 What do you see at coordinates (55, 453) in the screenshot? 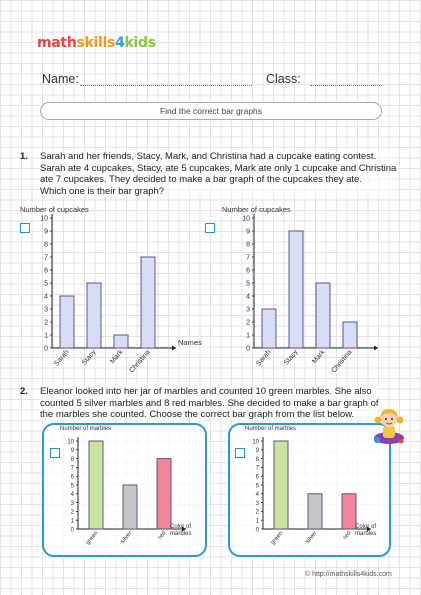
I see `answer-checkbox-q2-a` at bounding box center [55, 453].